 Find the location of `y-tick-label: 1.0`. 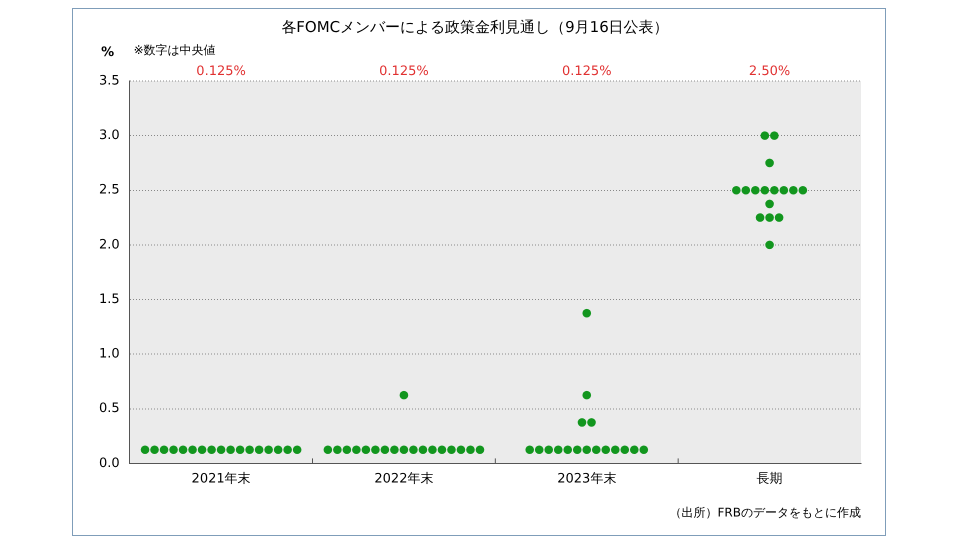

y-tick-label: 1.0 is located at coordinates (109, 354).